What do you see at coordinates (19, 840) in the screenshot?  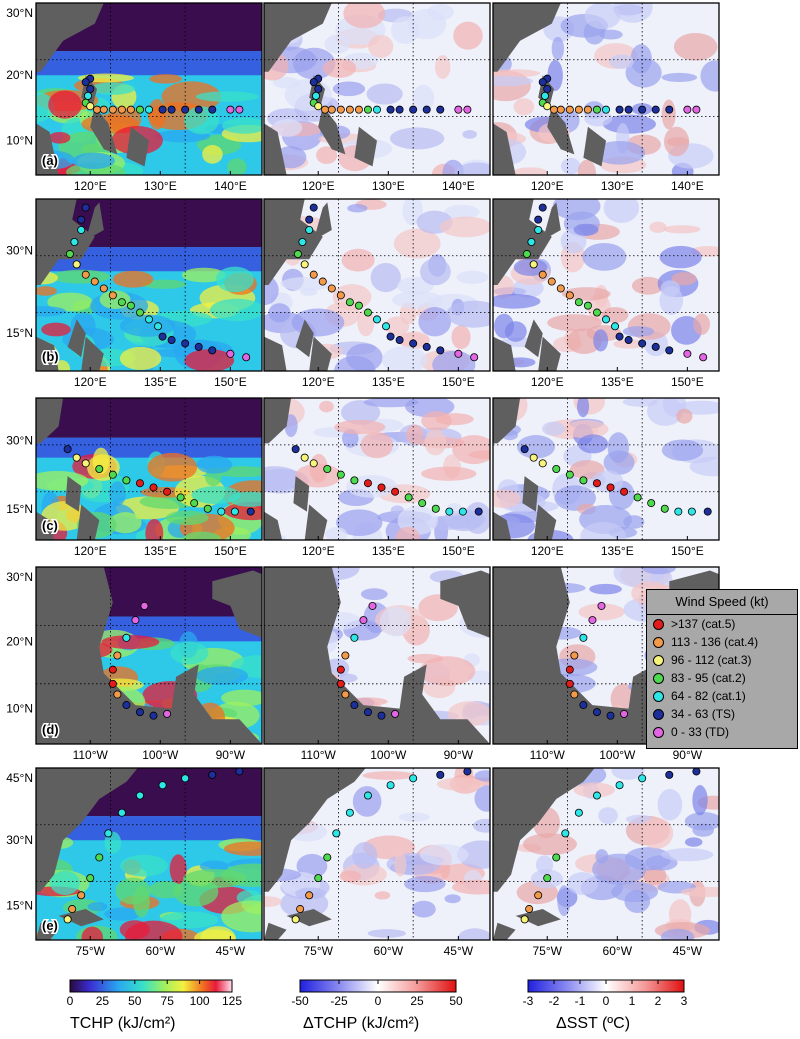 I see `y-tick-label: 30°N` at bounding box center [19, 840].